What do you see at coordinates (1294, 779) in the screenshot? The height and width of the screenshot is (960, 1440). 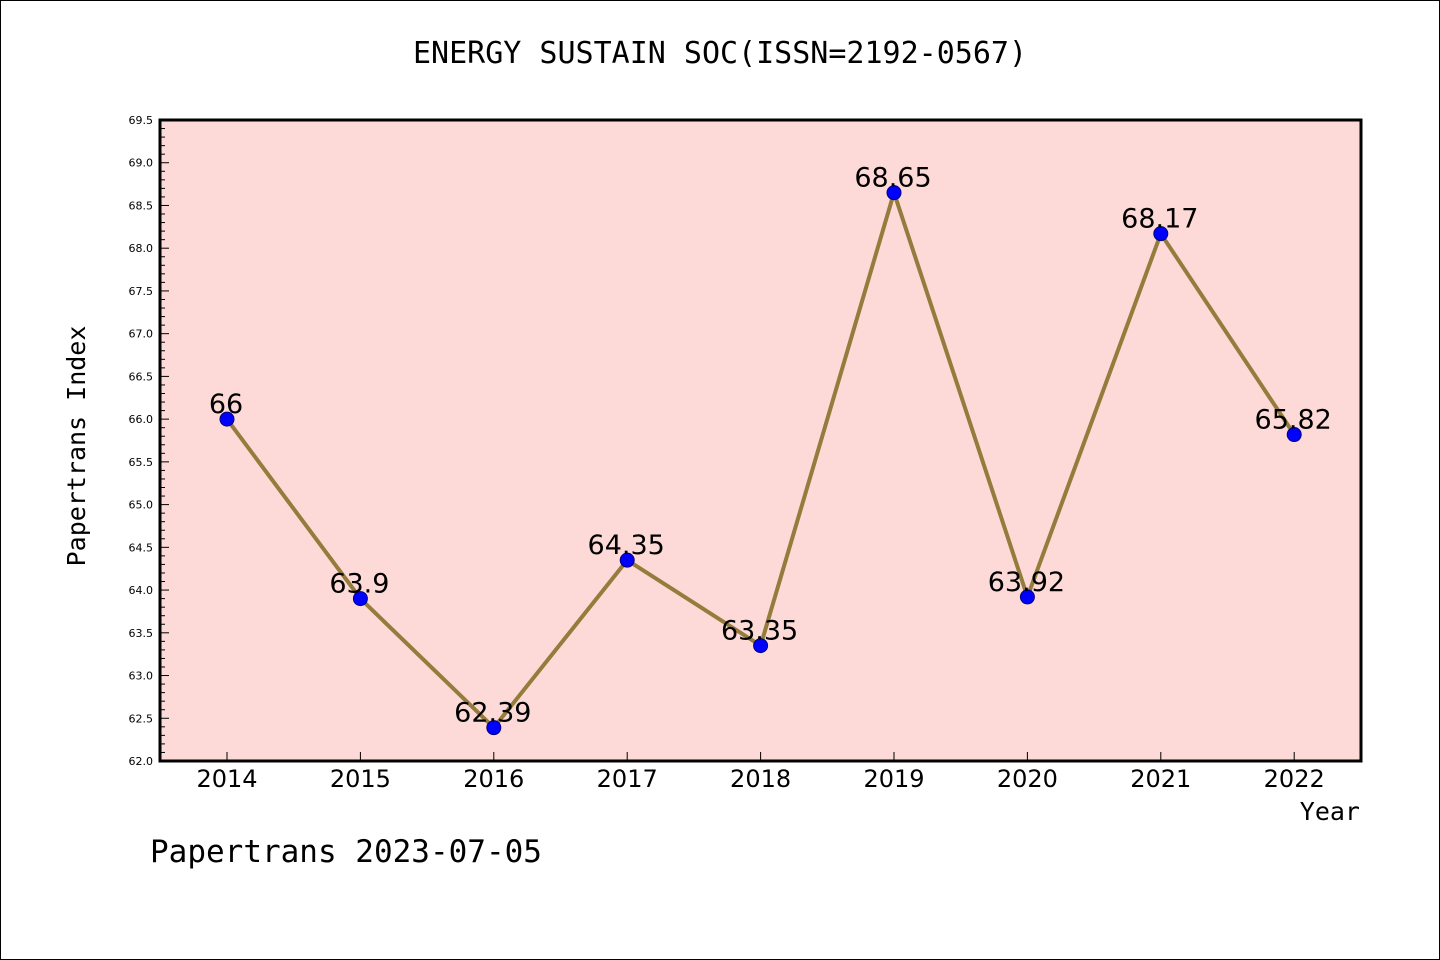 I see `x-tick-label: 2022` at bounding box center [1294, 779].